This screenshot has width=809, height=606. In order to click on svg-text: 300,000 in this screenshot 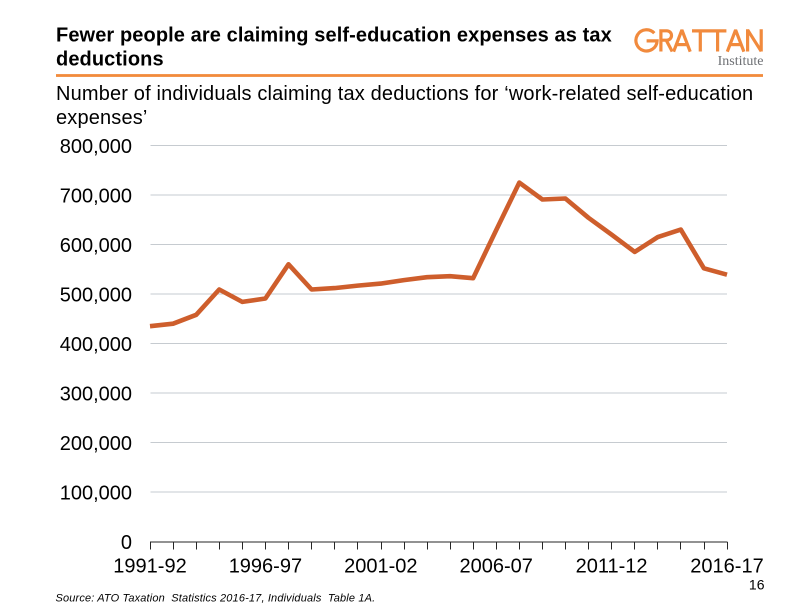, I will do `click(96, 395)`.